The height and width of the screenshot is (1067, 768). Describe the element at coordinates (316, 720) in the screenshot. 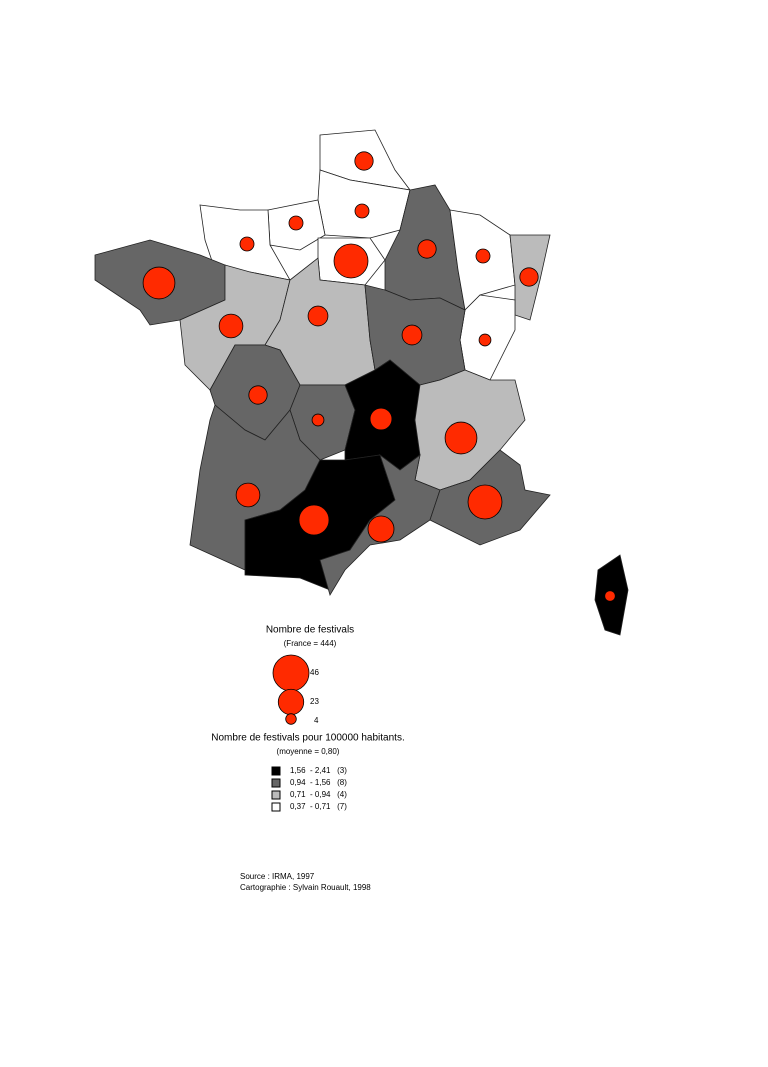

I see `legend-value: 4` at that location.